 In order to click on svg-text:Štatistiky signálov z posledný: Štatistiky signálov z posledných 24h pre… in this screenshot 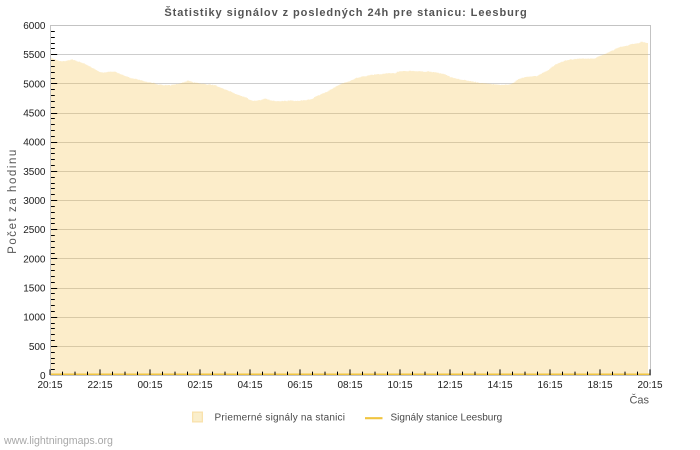, I will do `click(345, 12)`.